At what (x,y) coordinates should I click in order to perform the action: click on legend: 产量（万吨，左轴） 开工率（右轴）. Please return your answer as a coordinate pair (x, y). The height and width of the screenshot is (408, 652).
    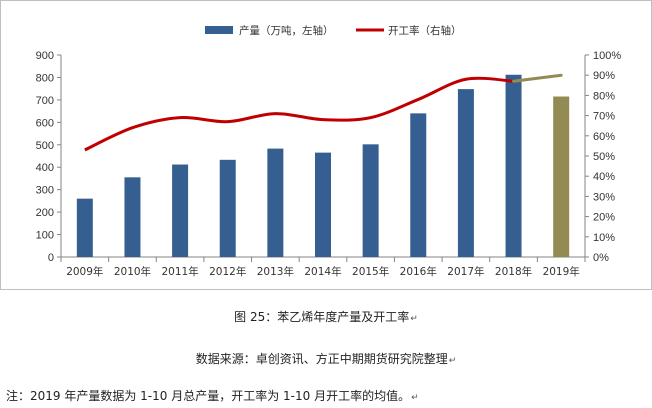
    Looking at the image, I should click on (333, 30).